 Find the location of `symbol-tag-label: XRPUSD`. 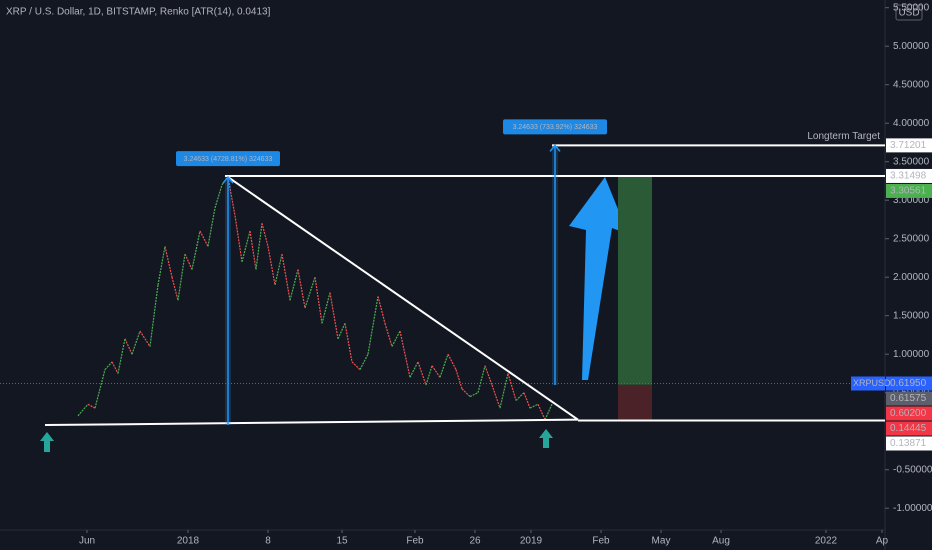

symbol-tag-label: XRPUSD is located at coordinates (872, 383).